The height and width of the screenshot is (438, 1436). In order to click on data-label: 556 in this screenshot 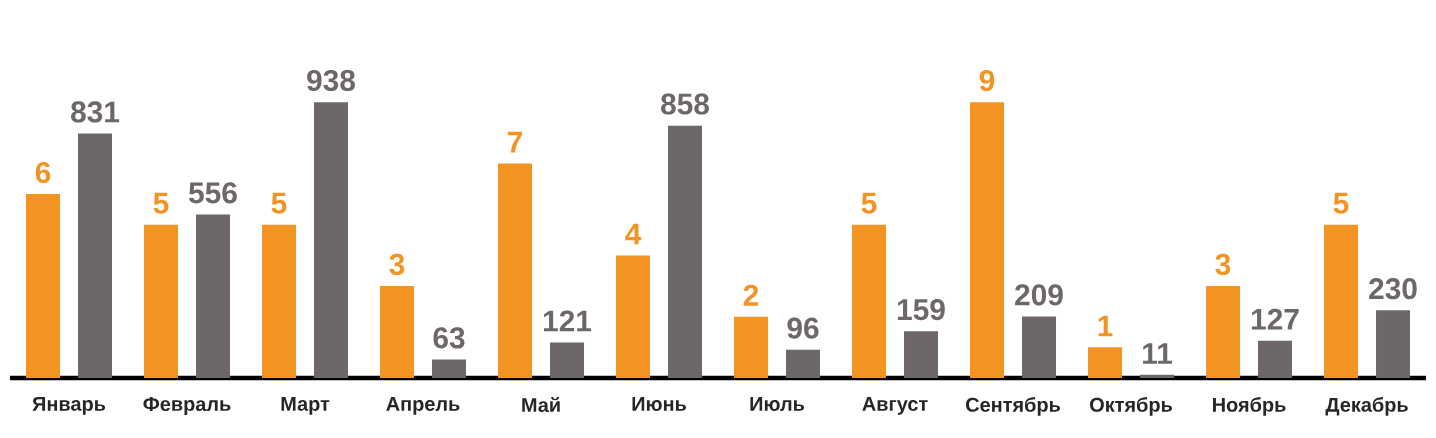, I will do `click(212, 193)`.